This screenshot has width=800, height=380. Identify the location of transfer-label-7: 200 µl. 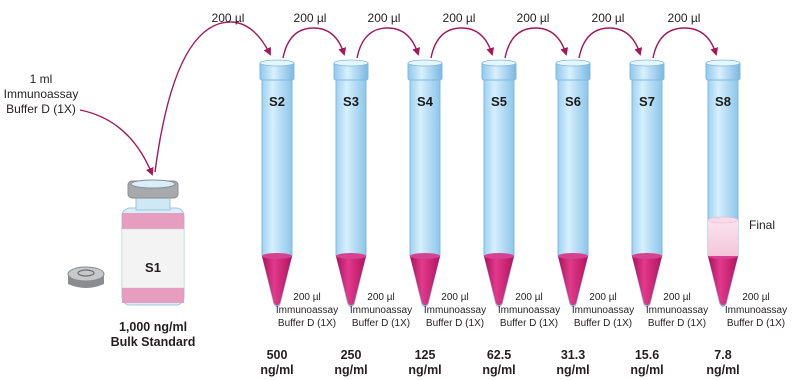
(684, 18).